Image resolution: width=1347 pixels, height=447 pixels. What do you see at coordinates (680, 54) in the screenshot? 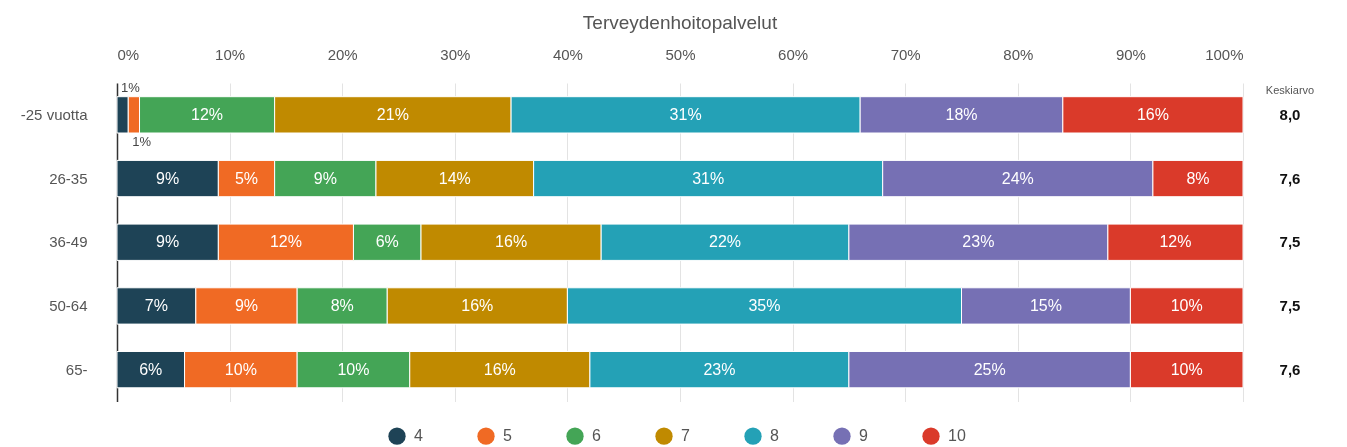
I see `x-tick-label: 50%` at bounding box center [680, 54].